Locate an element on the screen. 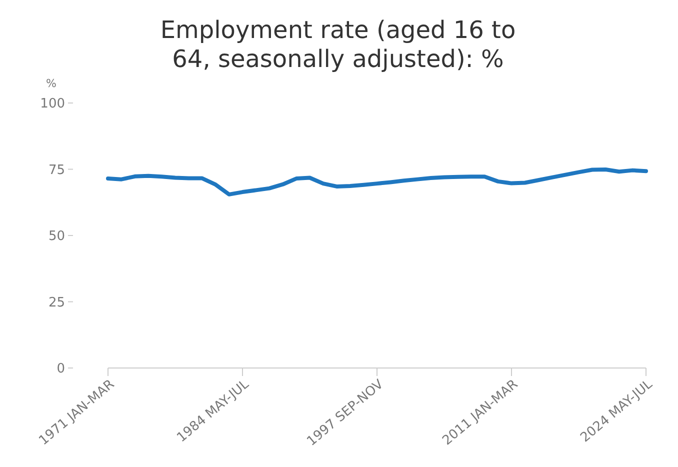  y-tick-label: 25 is located at coordinates (56, 302).